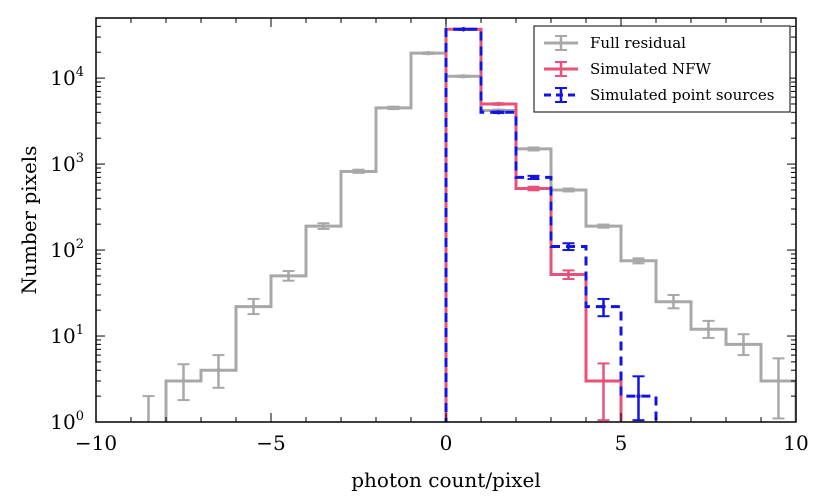 The width and height of the screenshot is (830, 499). I want to click on legend-label: Simulated NFW, so click(651, 69).